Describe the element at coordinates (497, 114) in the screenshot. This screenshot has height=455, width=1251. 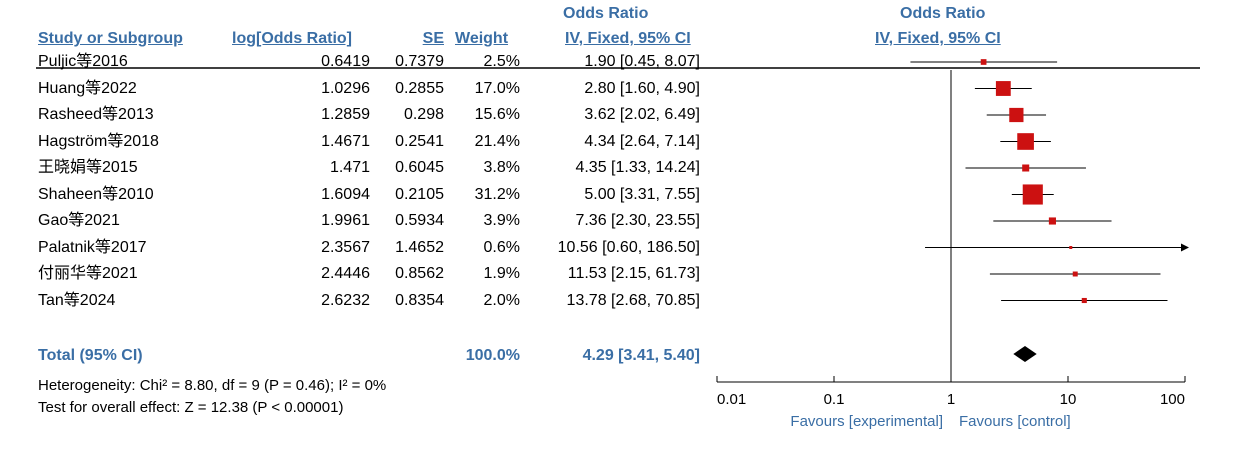
I see `weight-value: 15.6%` at that location.